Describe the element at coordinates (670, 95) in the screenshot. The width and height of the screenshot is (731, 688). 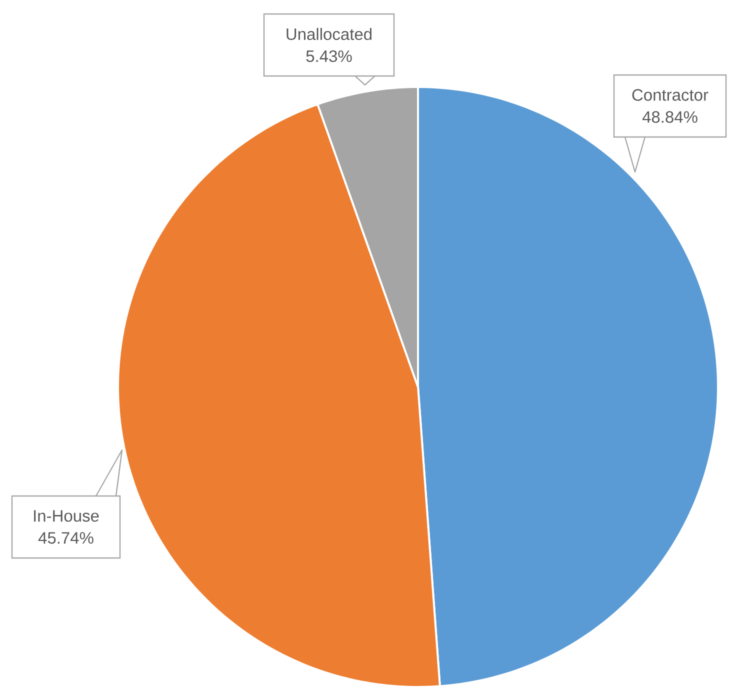
I see `slice-label: Contractor` at that location.